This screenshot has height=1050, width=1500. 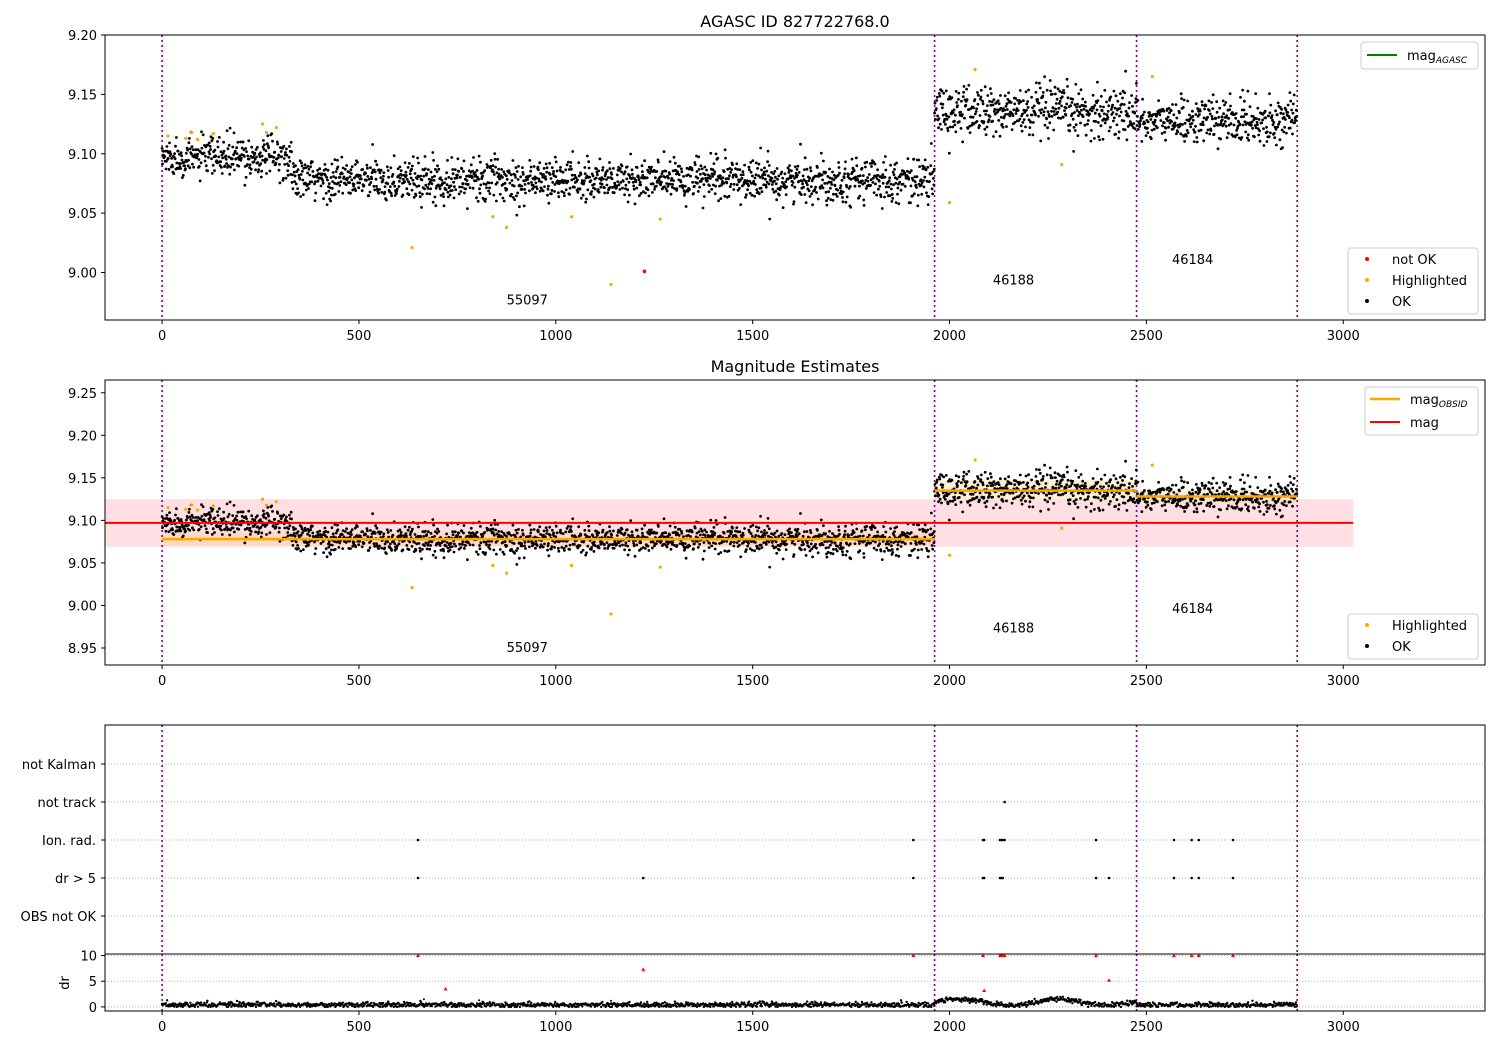 What do you see at coordinates (197, 139) in the screenshot?
I see `highlighted-point` at bounding box center [197, 139].